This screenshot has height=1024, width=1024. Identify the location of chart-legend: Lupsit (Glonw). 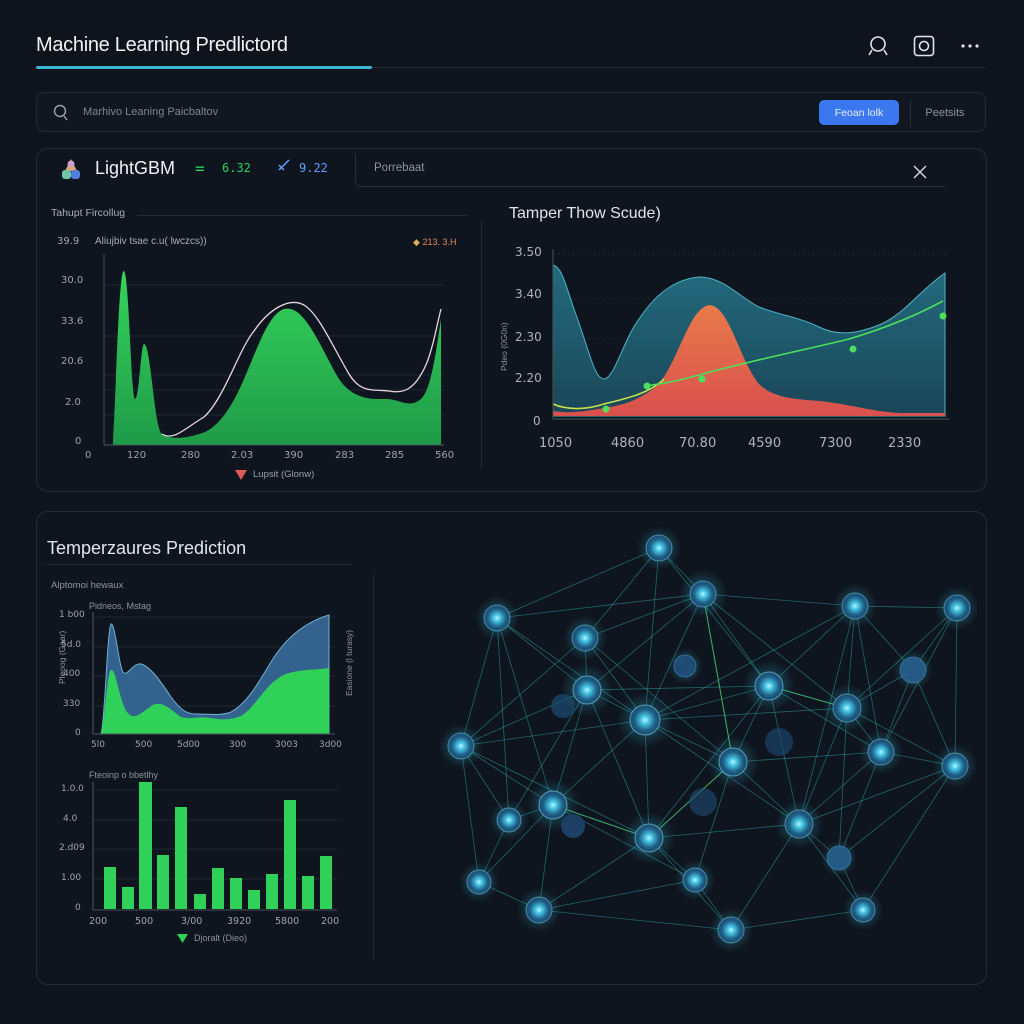
(274, 474).